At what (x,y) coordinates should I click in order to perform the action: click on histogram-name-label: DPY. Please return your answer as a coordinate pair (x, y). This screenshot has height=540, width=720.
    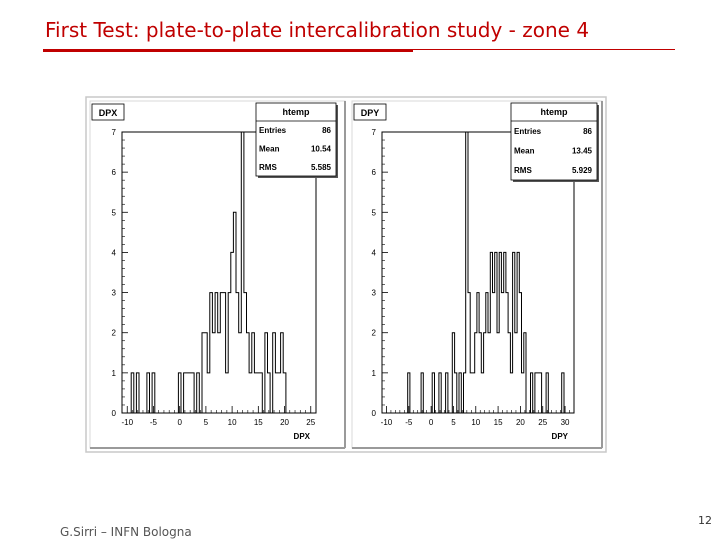
    Looking at the image, I should click on (370, 113).